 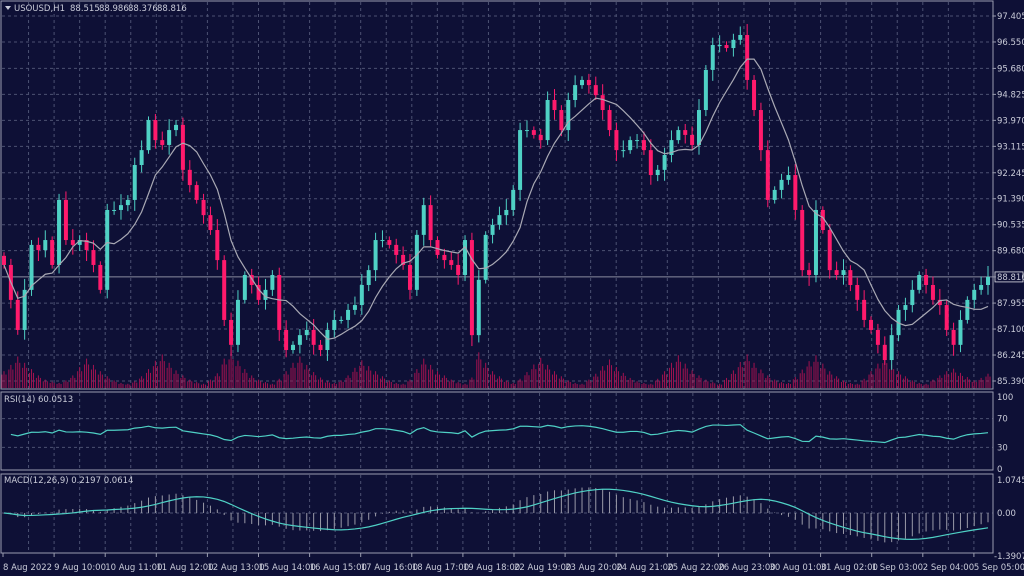 I want to click on price-label: 91.390, so click(x=1010, y=200).